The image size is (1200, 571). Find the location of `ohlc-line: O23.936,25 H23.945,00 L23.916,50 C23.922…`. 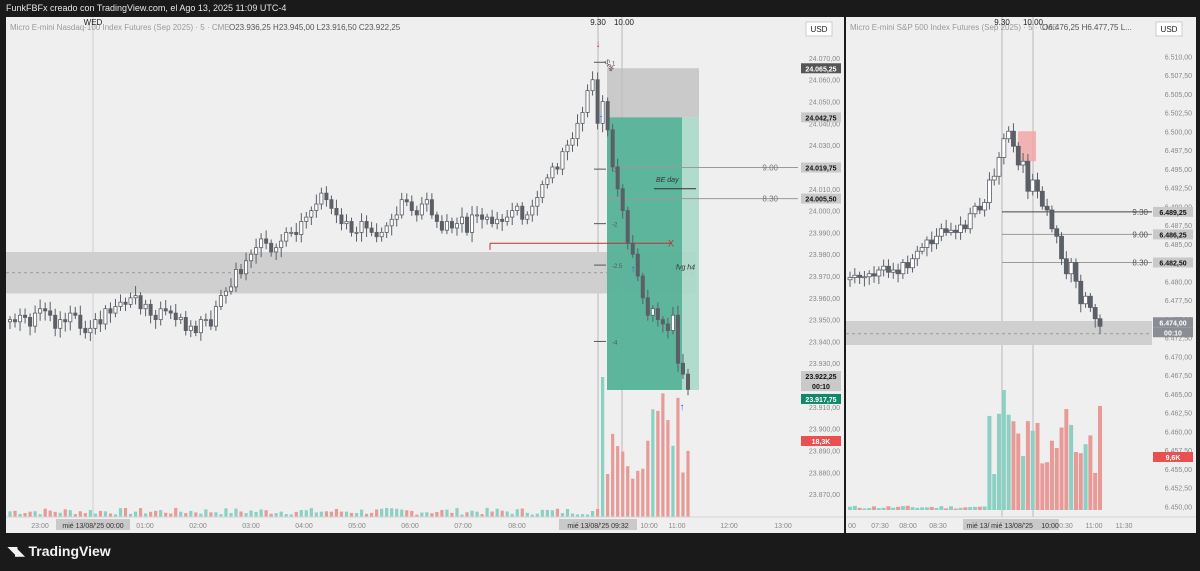

ohlc-line: O23.936,25 H23.945,00 L23.916,50 C23.922… is located at coordinates (315, 27).